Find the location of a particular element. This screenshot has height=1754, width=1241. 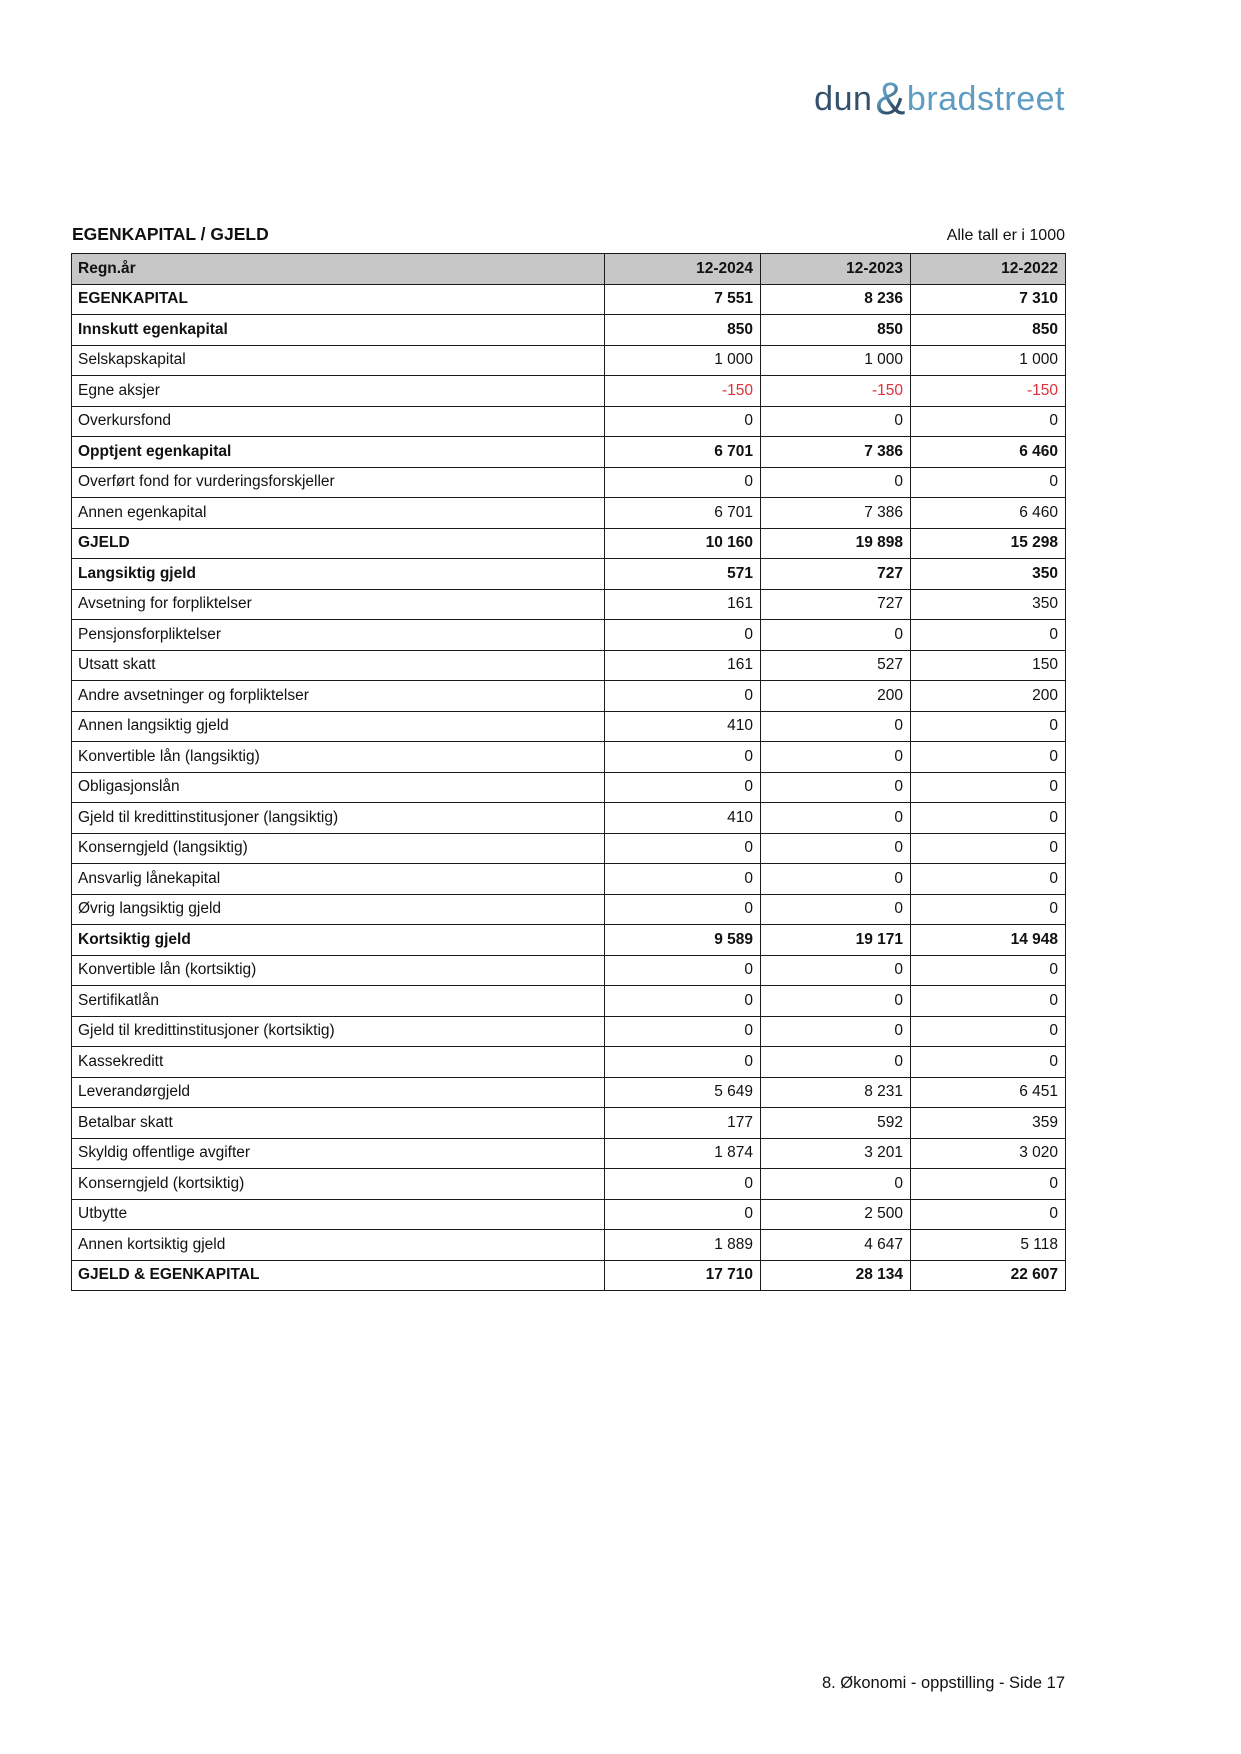

cell-value: 19 171 is located at coordinates (835, 940).